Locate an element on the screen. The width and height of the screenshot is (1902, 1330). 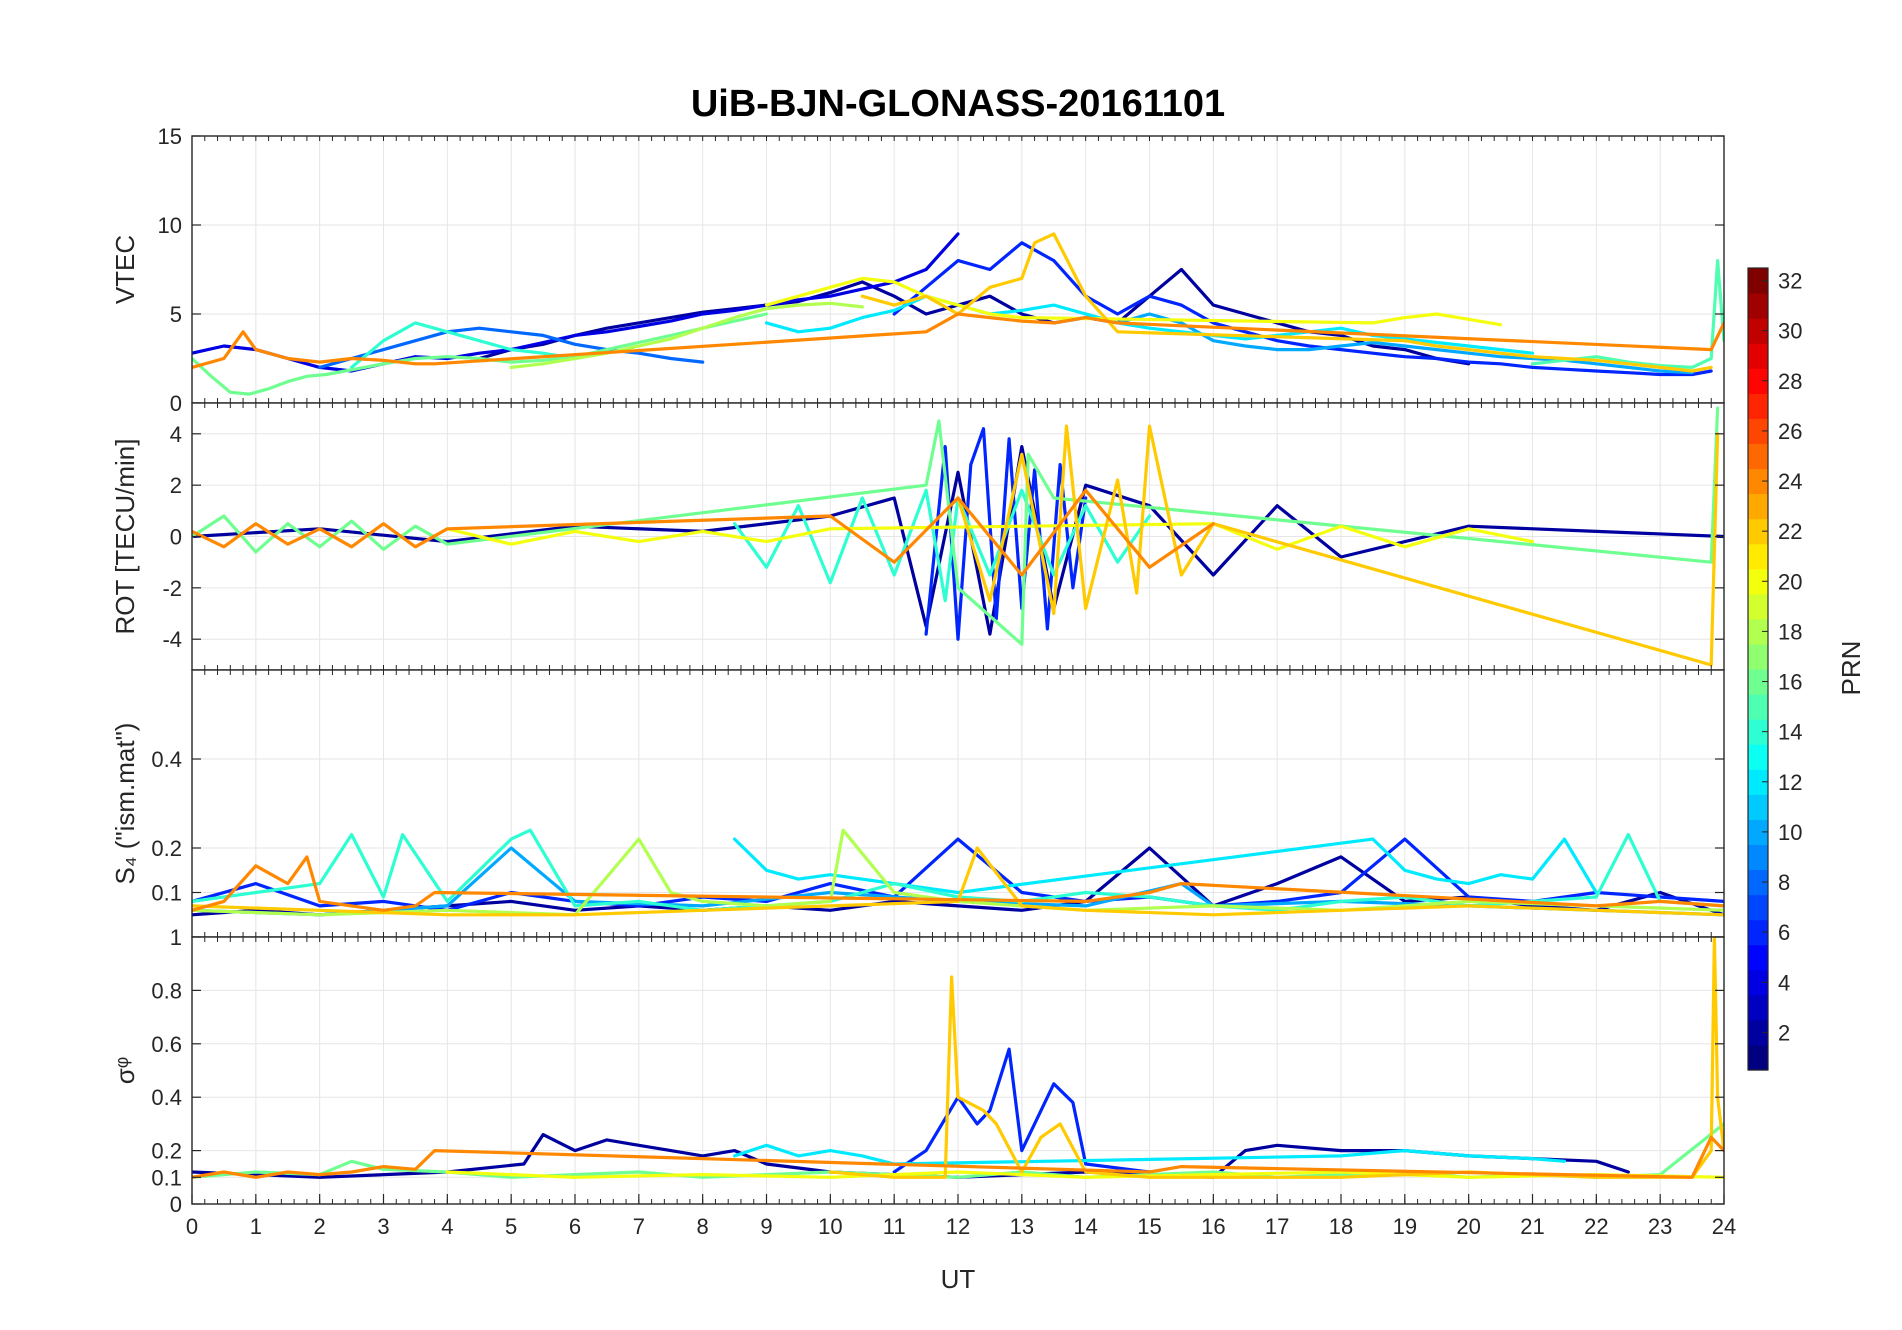
colorbar-tick-label: 32 is located at coordinates (1790, 281).